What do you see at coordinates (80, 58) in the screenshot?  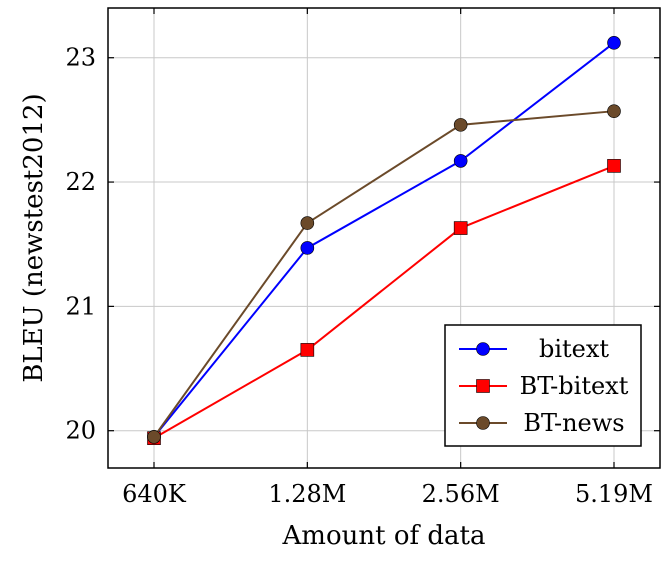 I see `y-tick-label: 23` at bounding box center [80, 58].